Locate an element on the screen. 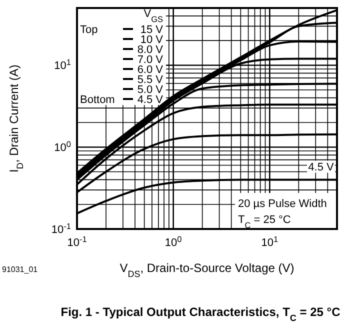 The height and width of the screenshot is (329, 361). x-tick-label: 10$^{-1}$ is located at coordinates (77, 241).